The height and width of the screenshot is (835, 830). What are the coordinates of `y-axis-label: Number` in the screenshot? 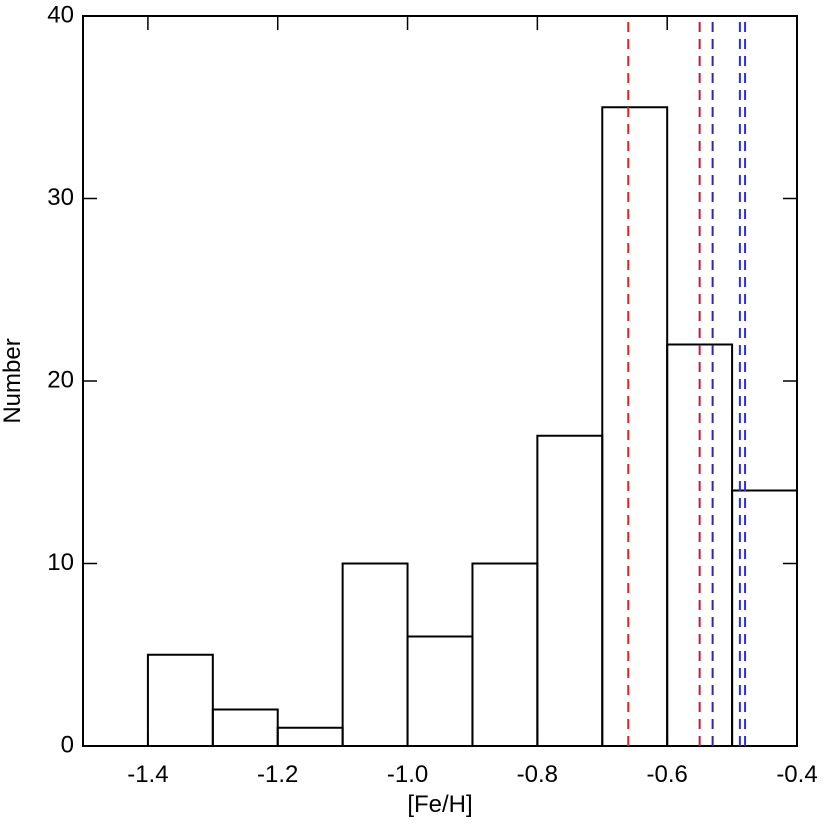 It's located at (13, 380).